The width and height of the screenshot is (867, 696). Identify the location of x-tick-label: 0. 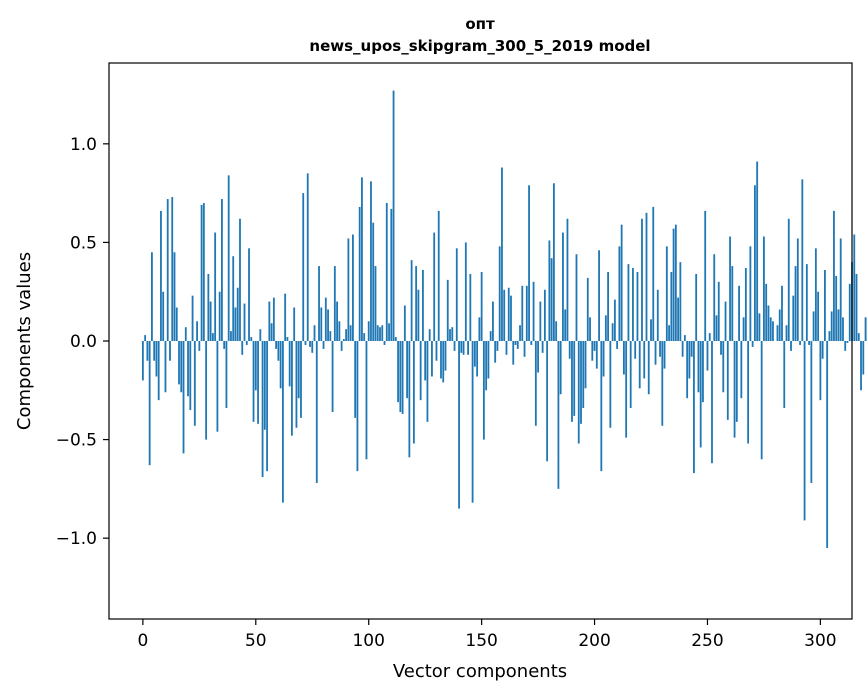
(142, 641).